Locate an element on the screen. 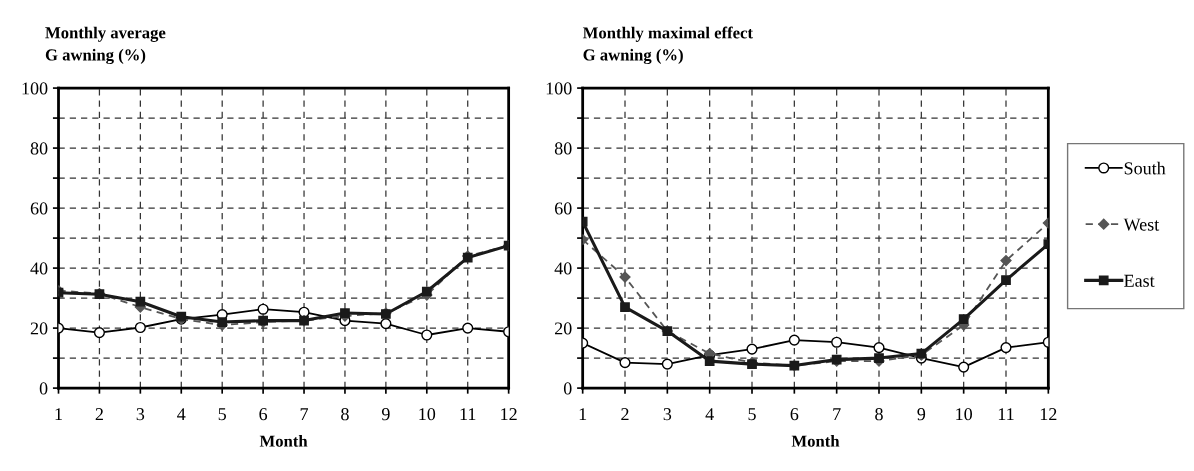  legend-label: East is located at coordinates (1139, 280).